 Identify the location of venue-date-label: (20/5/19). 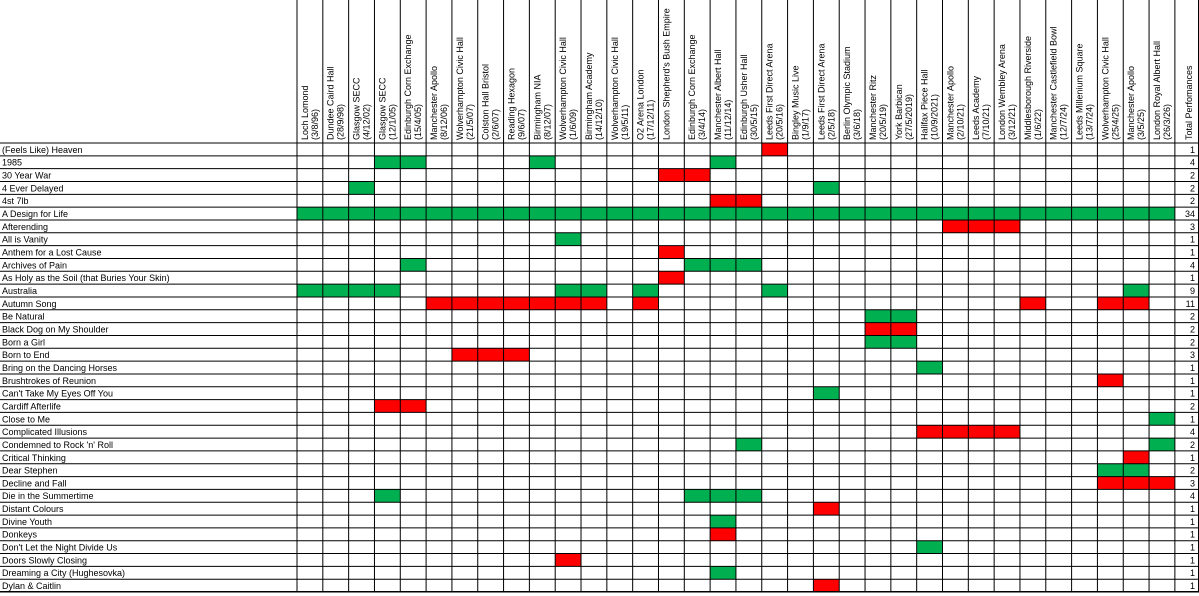
(883, 122).